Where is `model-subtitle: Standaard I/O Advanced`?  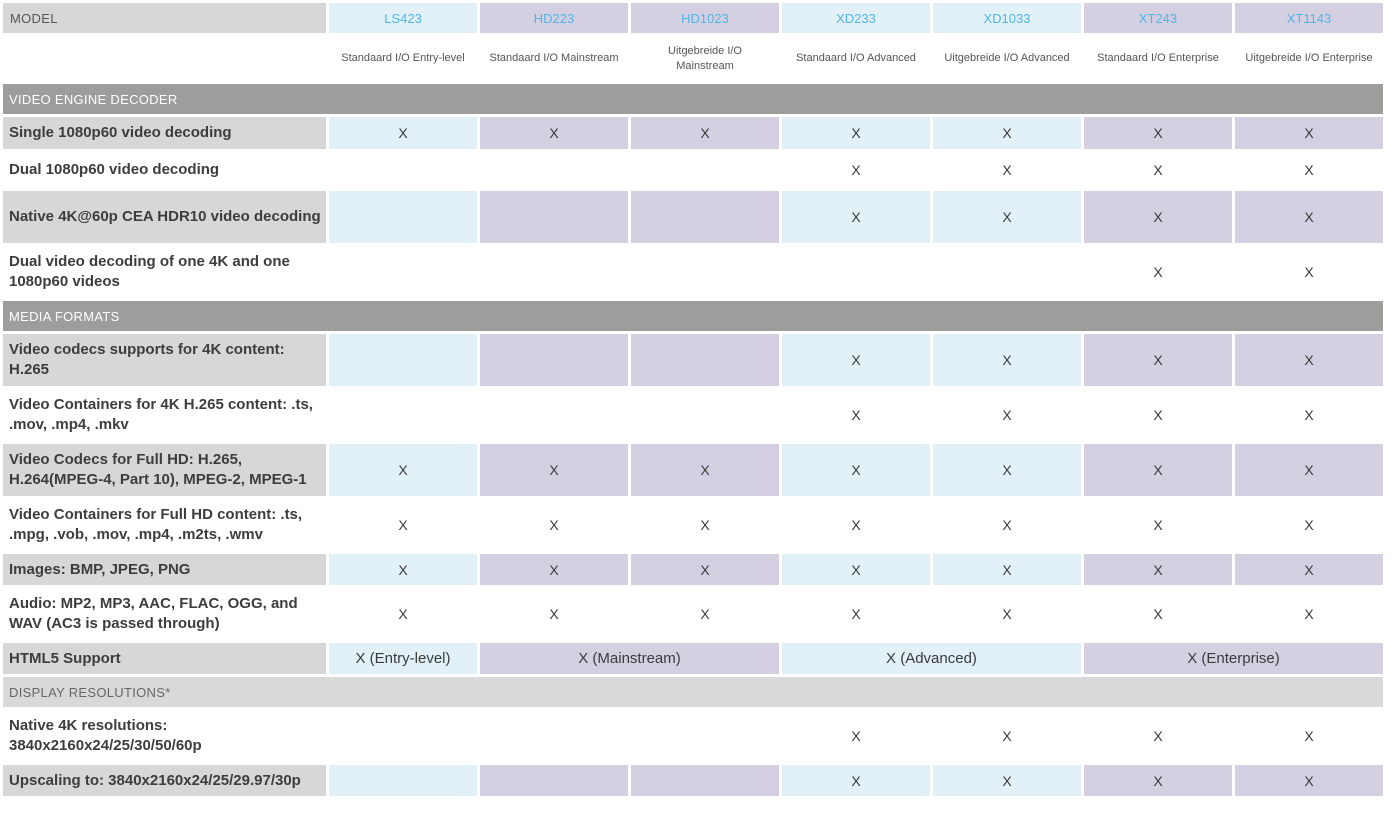 model-subtitle: Standaard I/O Advanced is located at coordinates (856, 58).